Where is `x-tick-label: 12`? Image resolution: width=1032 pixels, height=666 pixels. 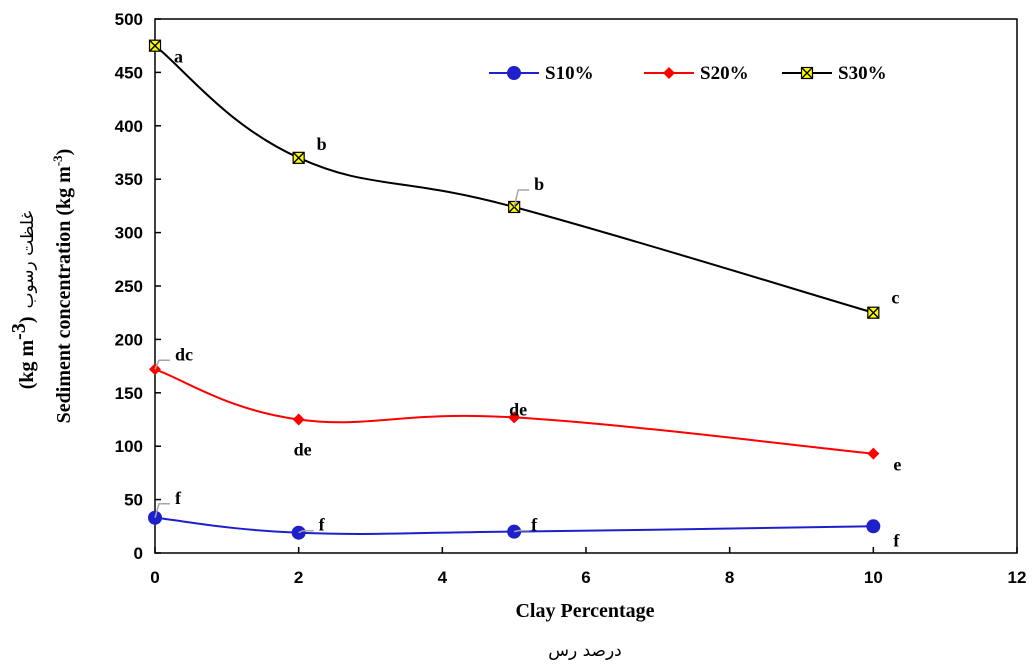 x-tick-label: 12 is located at coordinates (1017, 577).